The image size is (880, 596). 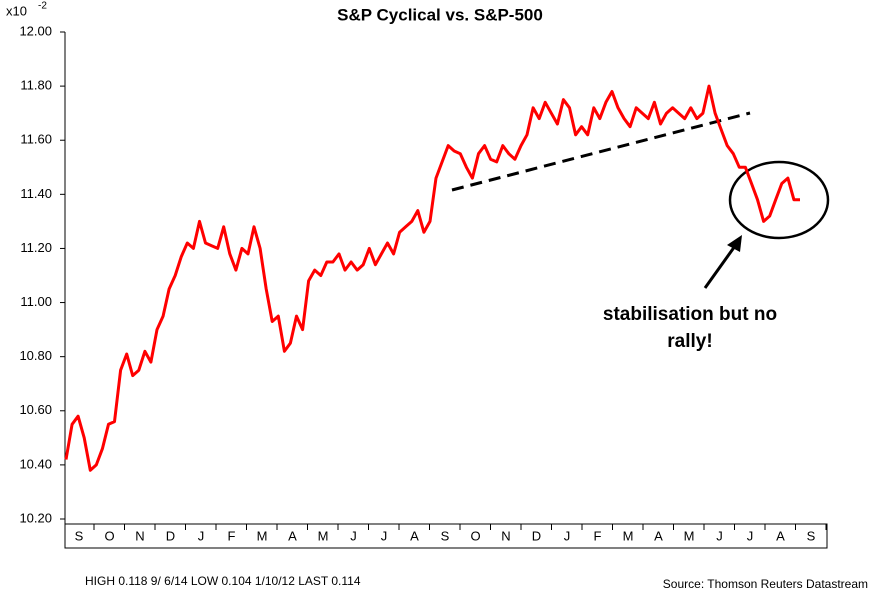 I want to click on annotation-line: rally!, so click(x=689, y=341).